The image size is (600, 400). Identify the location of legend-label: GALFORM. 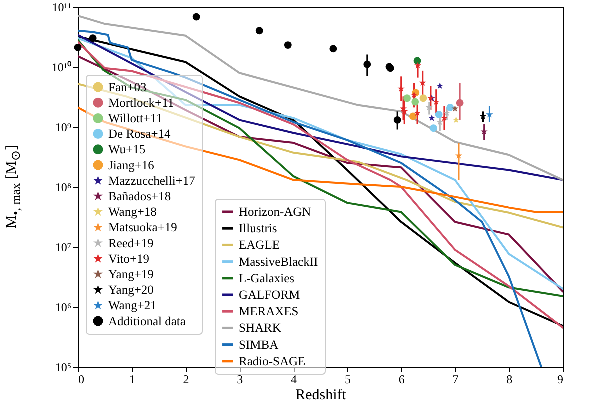
(269, 295).